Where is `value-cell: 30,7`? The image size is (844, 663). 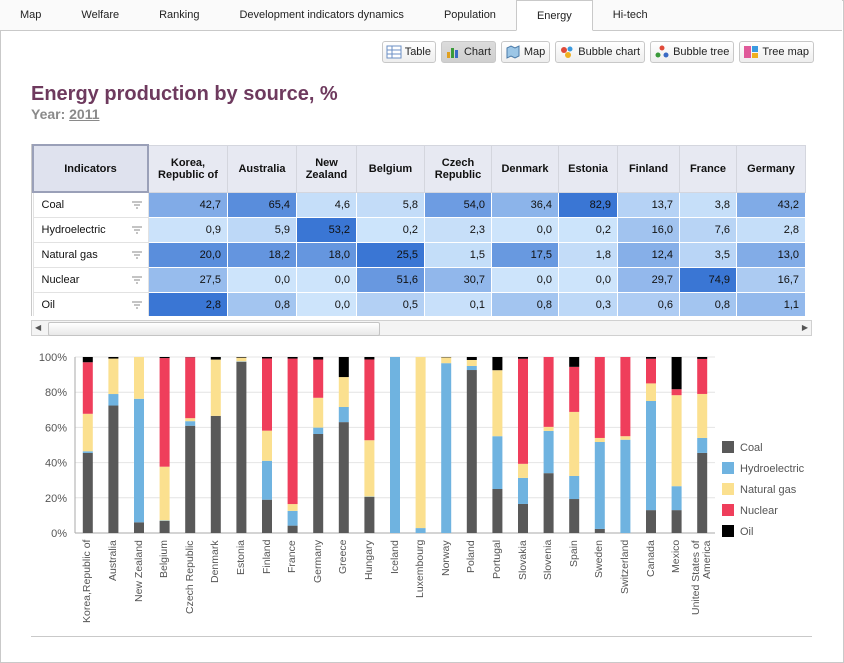
value-cell: 30,7 is located at coordinates (458, 280).